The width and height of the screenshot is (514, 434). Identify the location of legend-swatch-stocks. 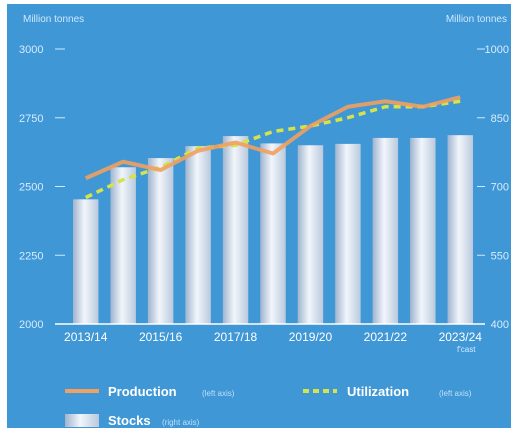
(82, 420).